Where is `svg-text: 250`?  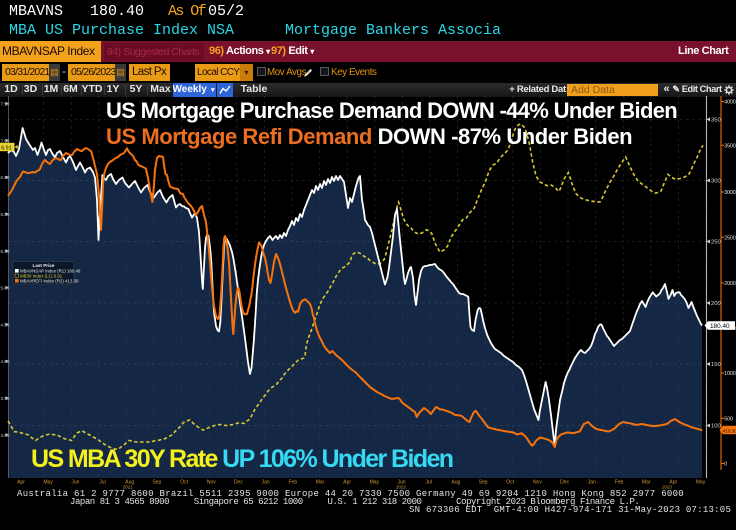 svg-text: 250 is located at coordinates (716, 243).